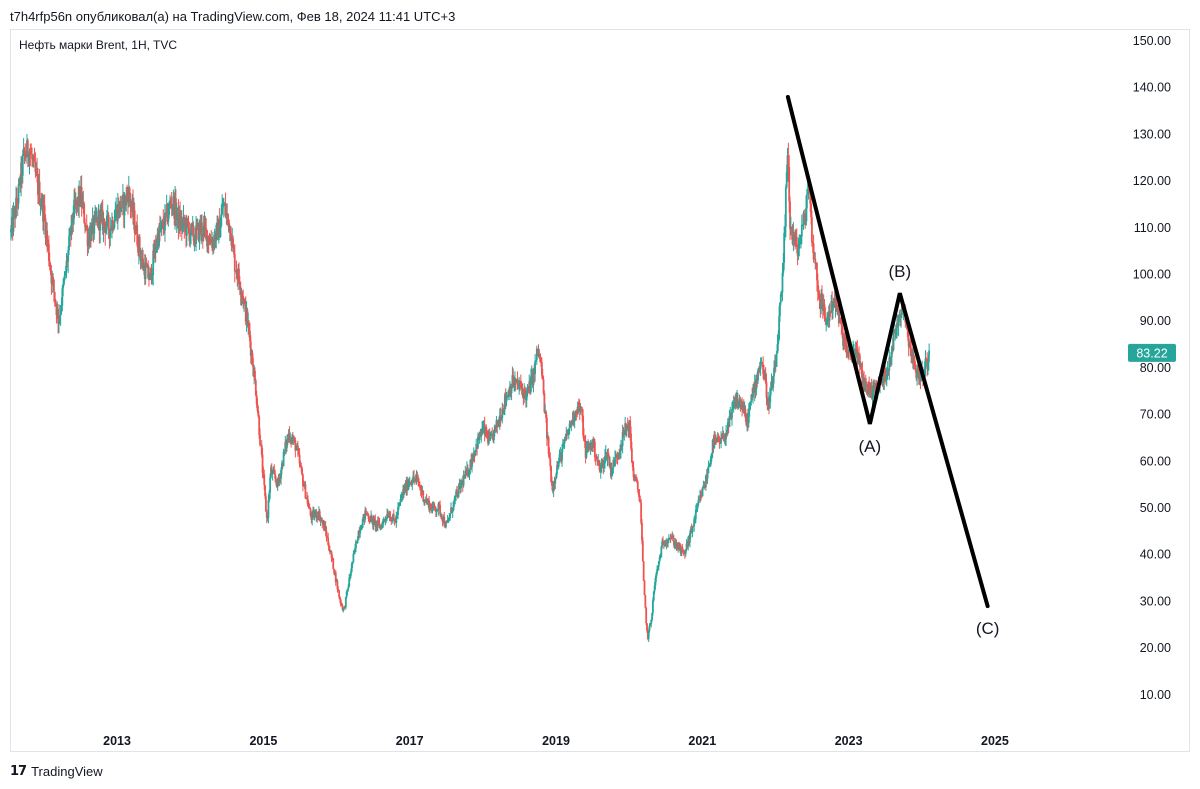  What do you see at coordinates (67, 771) in the screenshot?
I see `tradingview-brand: TradingView` at bounding box center [67, 771].